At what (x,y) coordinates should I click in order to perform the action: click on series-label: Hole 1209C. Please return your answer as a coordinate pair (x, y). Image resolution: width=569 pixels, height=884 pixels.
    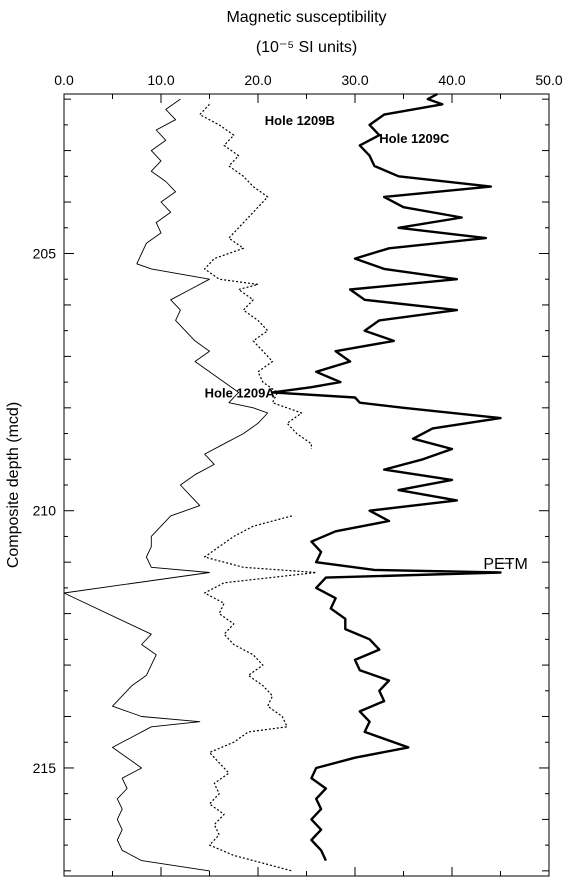
    Looking at the image, I should click on (414, 138).